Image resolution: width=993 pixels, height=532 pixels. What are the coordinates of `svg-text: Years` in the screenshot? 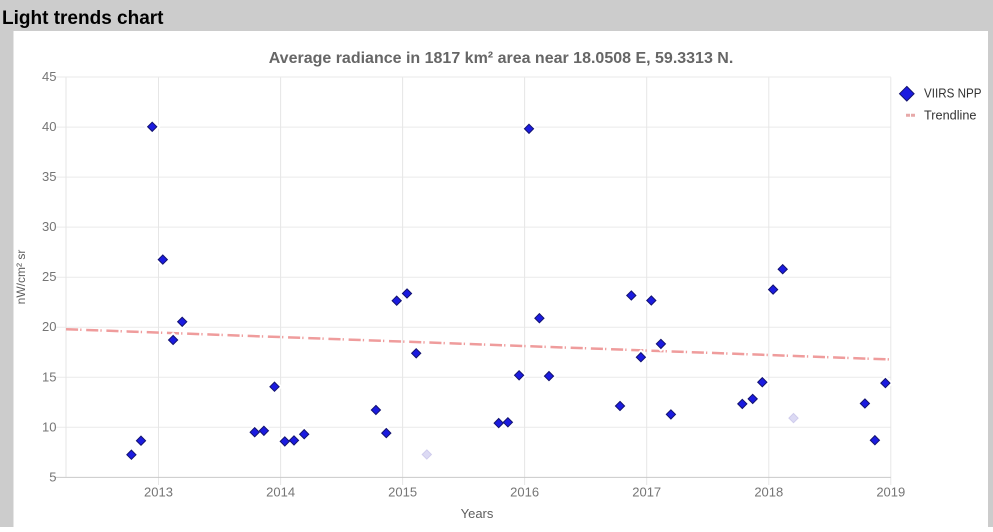 It's located at (477, 513).